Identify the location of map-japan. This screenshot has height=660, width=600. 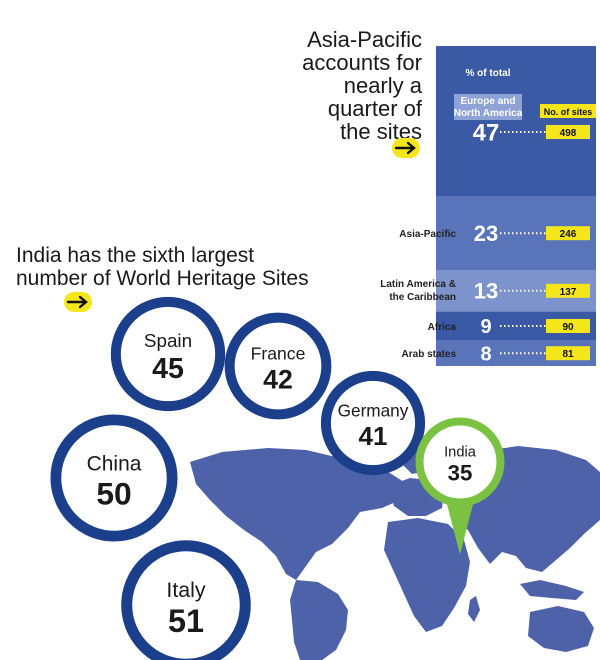
(580, 508).